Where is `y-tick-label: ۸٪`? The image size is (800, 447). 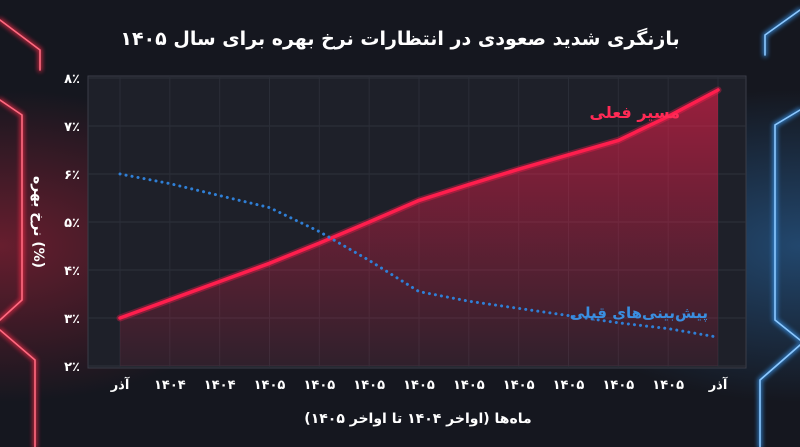 y-tick-label: ۸٪ is located at coordinates (72, 79).